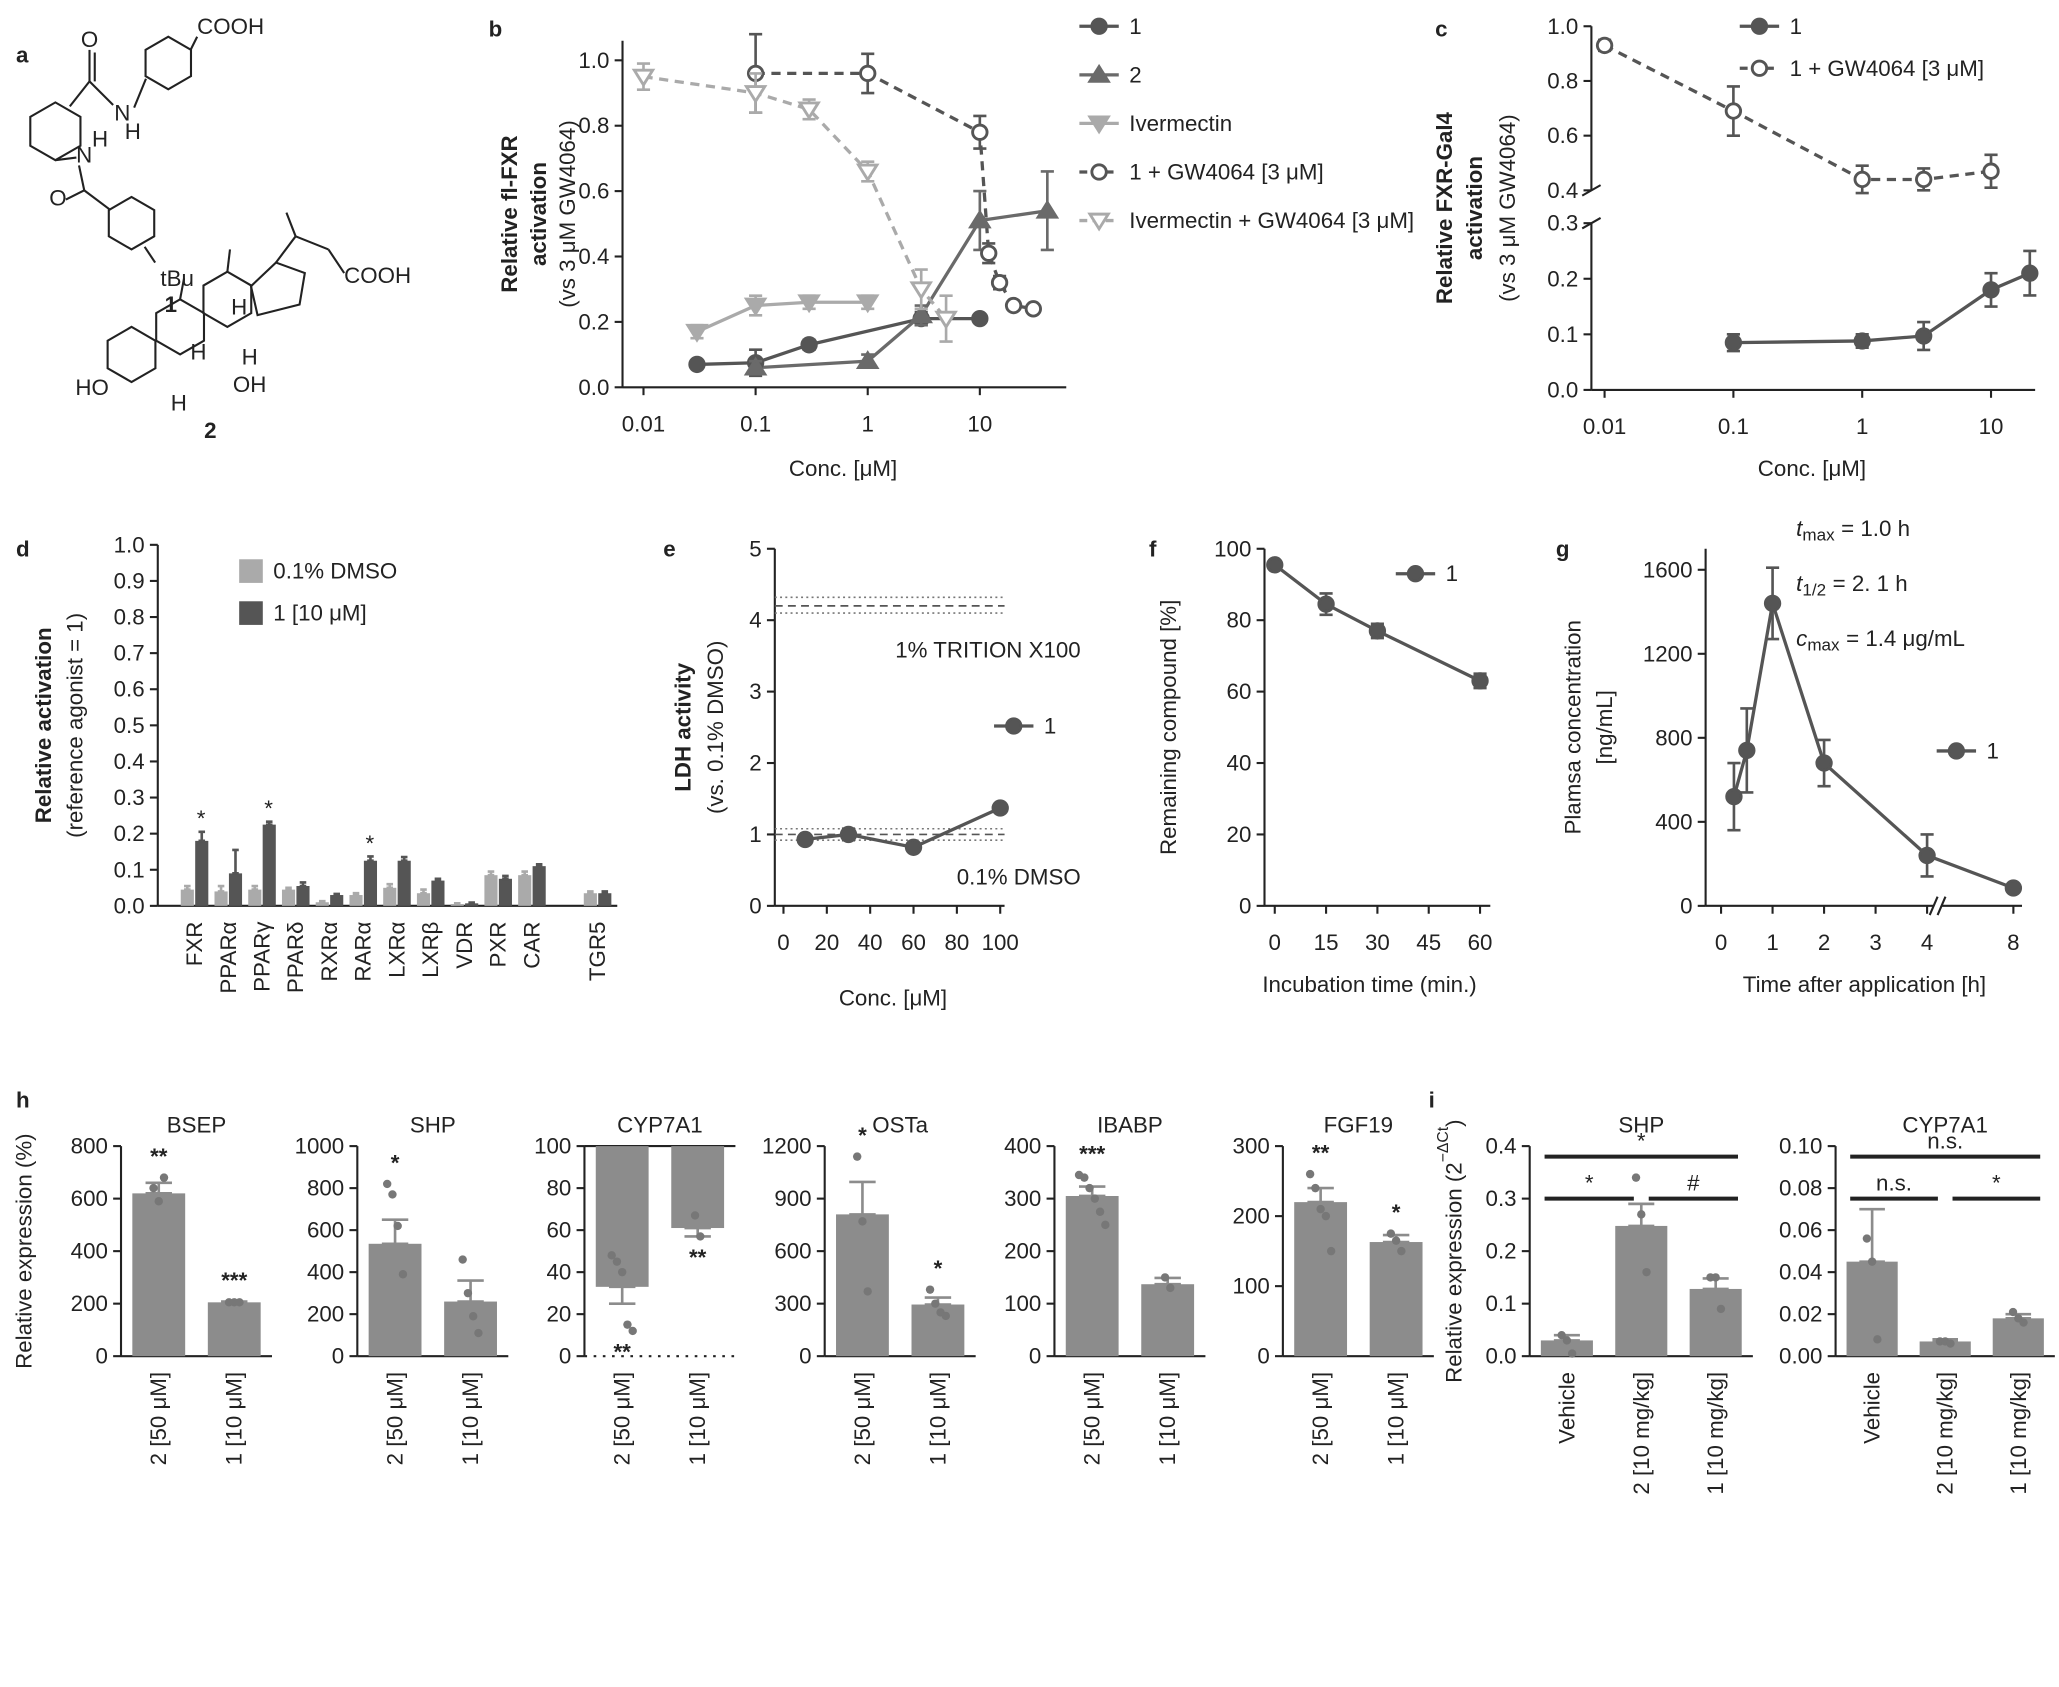 The width and height of the screenshot is (2059, 1687). I want to click on x-axis-label: Conc. [μM], so click(1812, 468).